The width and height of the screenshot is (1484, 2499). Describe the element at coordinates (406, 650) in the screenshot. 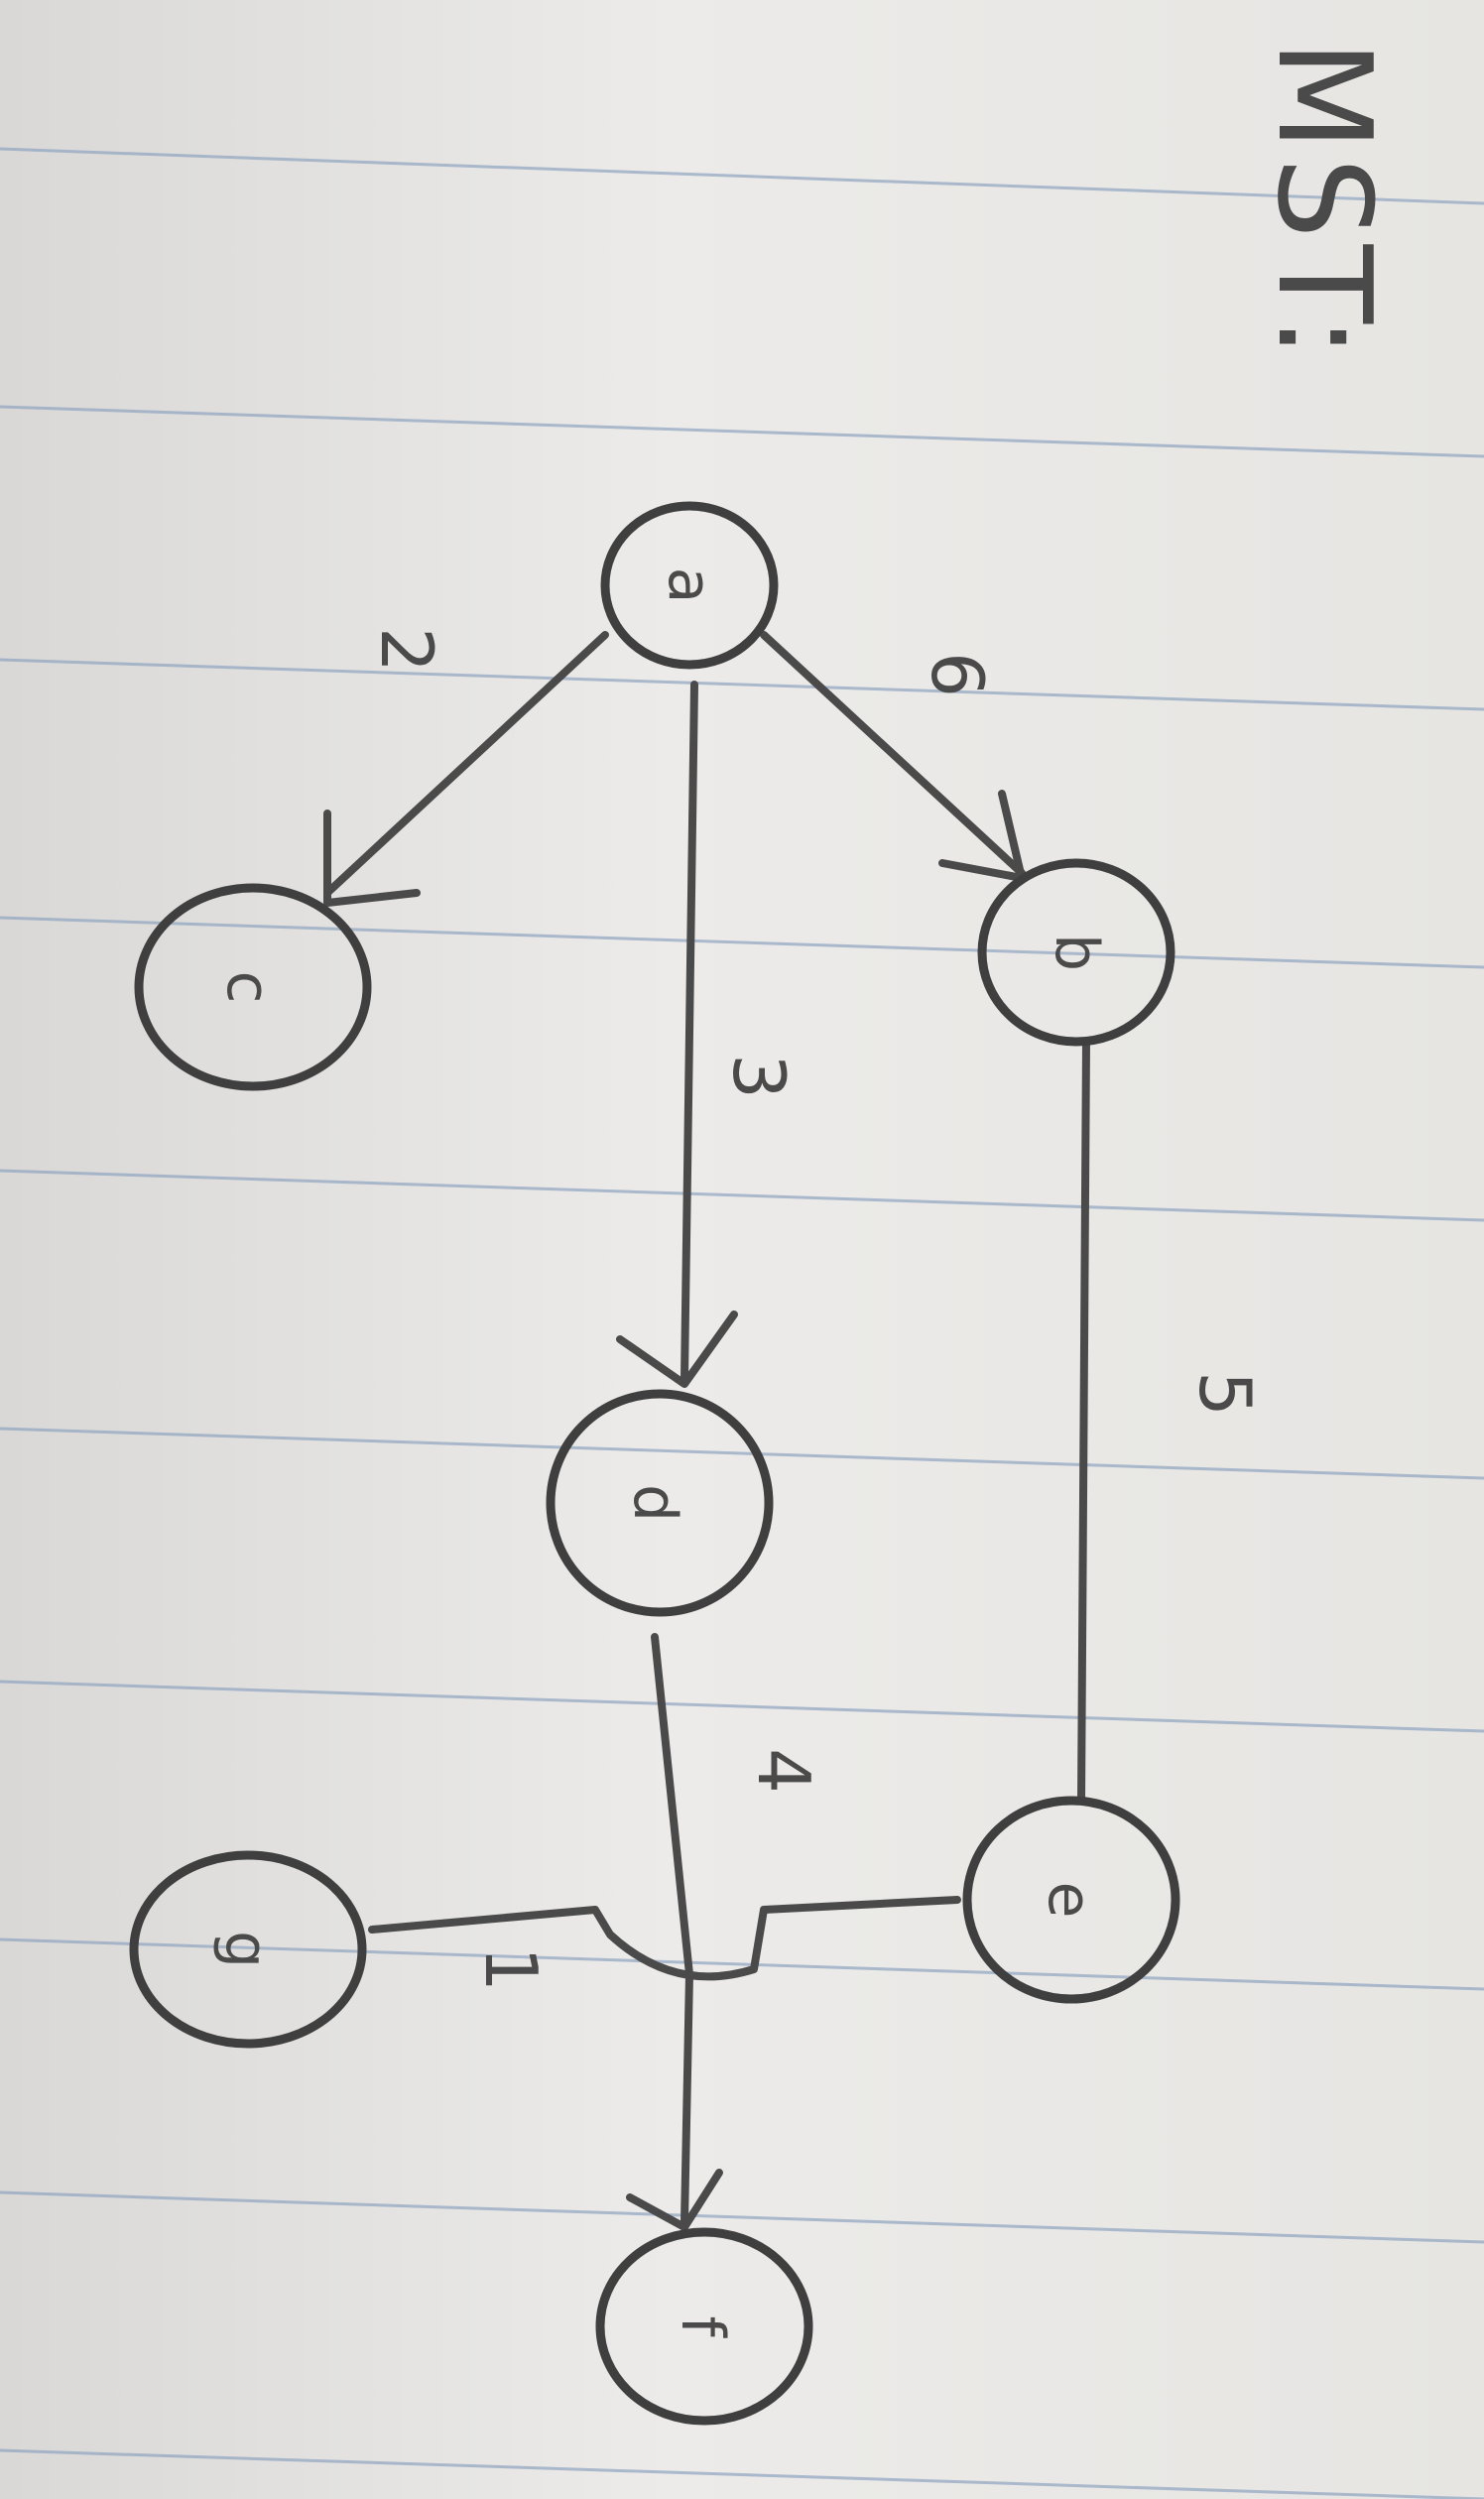

I see `edge-weight-a-c: 2` at that location.